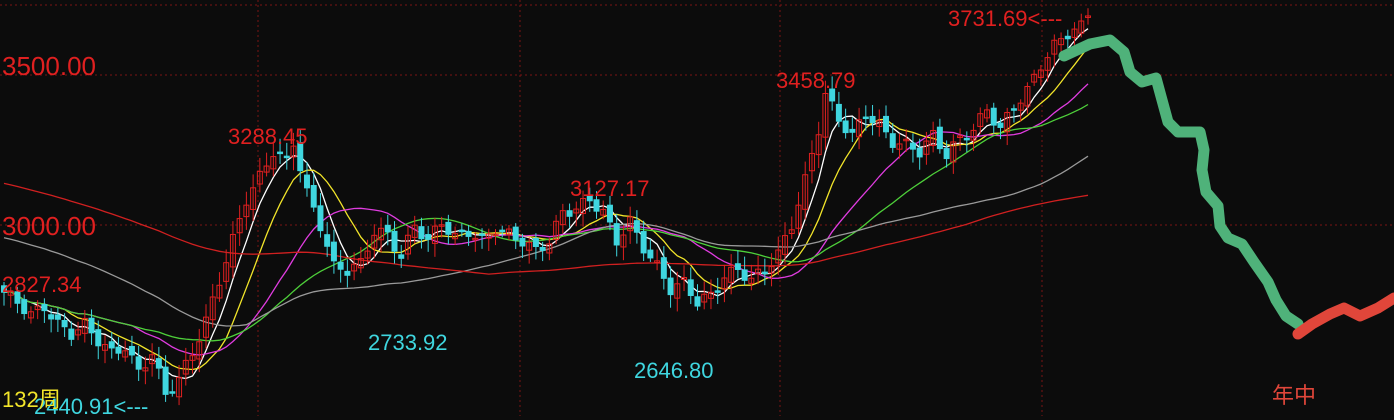  Describe the element at coordinates (91, 406) in the screenshot. I see `low-label-2440: 2440.91<---` at that location.